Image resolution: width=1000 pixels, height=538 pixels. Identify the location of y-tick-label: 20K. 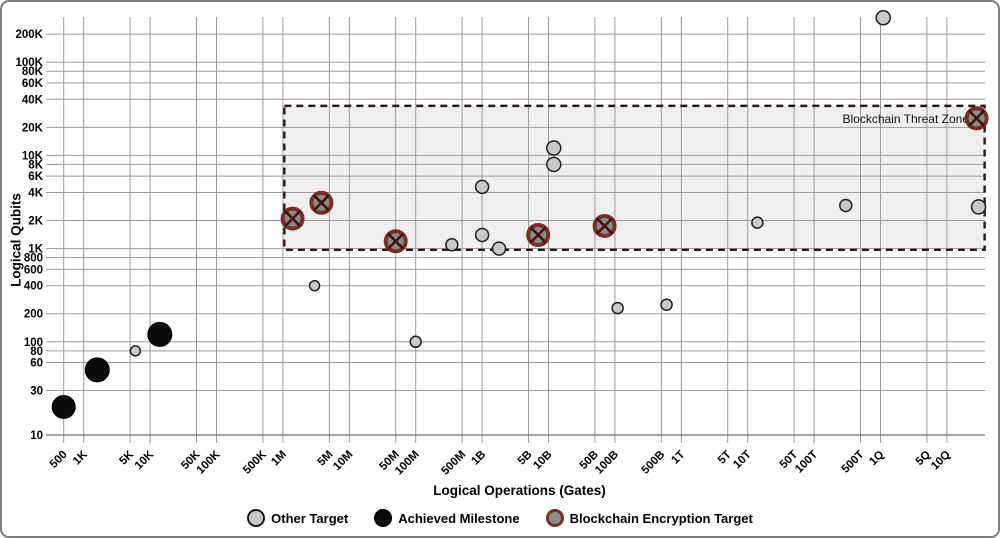
(33, 128).